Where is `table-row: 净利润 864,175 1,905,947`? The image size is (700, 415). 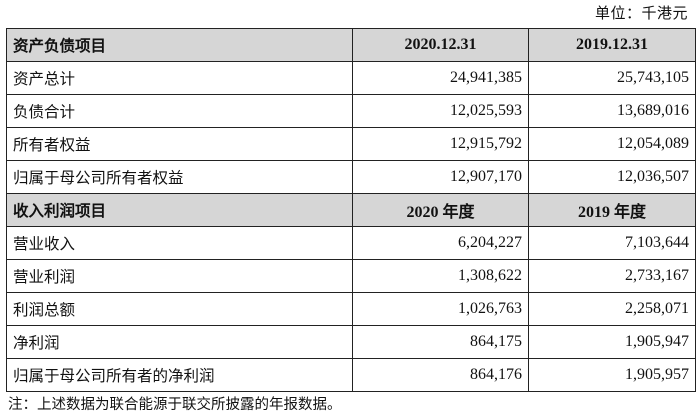 table-row: 净利润 864,175 1,905,947 is located at coordinates (351, 342).